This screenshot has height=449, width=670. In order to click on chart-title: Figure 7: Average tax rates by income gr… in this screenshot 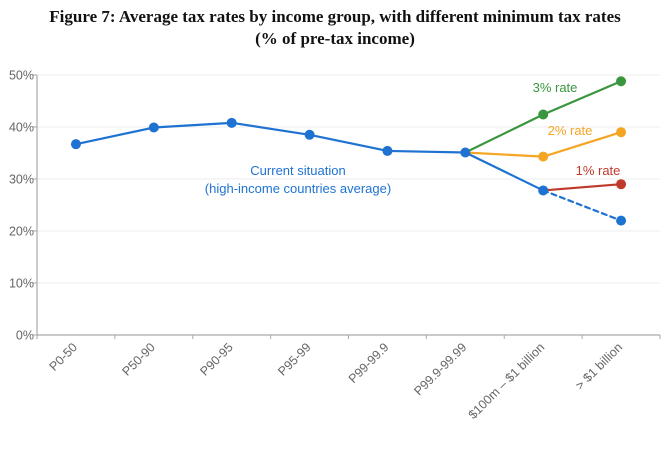, I will do `click(335, 28)`.